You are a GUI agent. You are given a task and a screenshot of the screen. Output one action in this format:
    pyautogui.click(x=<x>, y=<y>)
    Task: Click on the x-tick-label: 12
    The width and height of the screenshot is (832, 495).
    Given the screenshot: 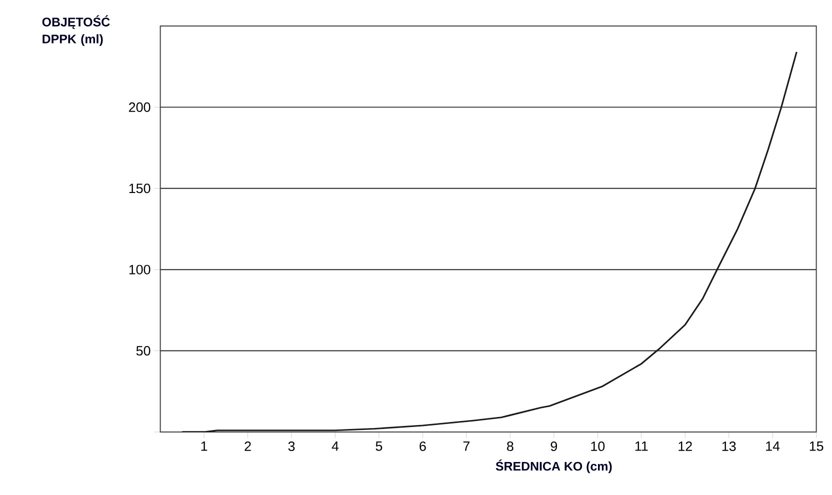 What is the action you would take?
    pyautogui.click(x=685, y=446)
    